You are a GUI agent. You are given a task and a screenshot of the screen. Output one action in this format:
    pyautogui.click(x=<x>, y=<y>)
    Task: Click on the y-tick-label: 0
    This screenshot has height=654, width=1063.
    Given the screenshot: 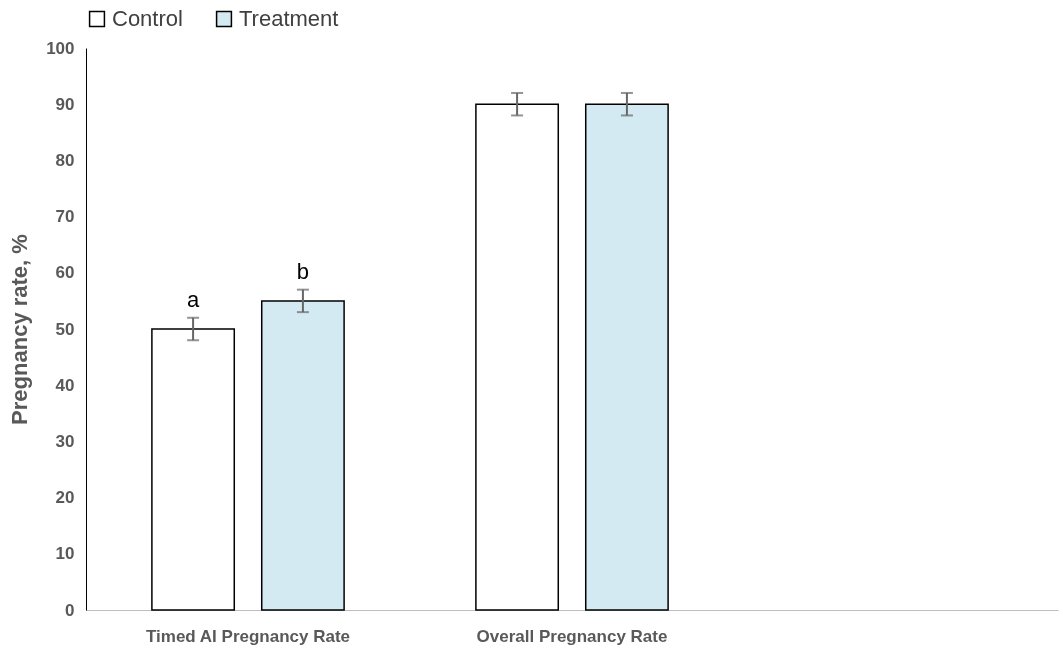 What is the action you would take?
    pyautogui.click(x=70, y=610)
    